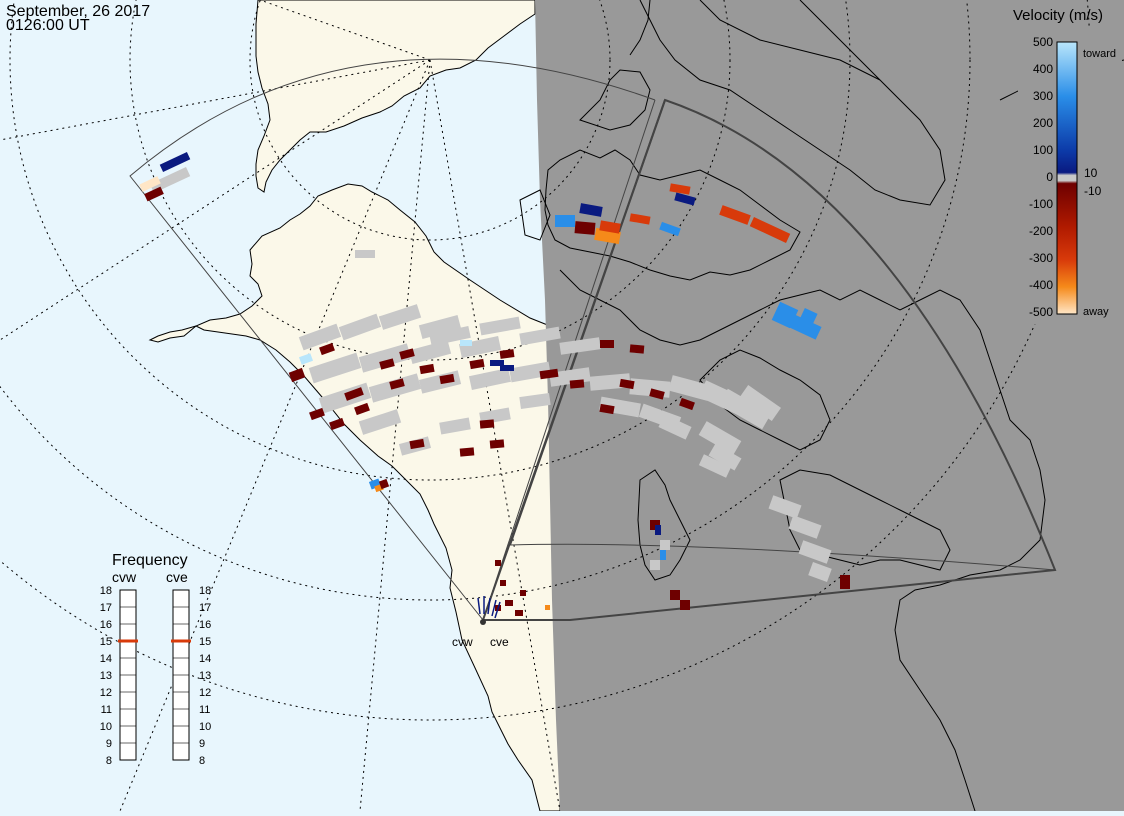  I want to click on frequency-scale-label: 11, so click(106, 710).